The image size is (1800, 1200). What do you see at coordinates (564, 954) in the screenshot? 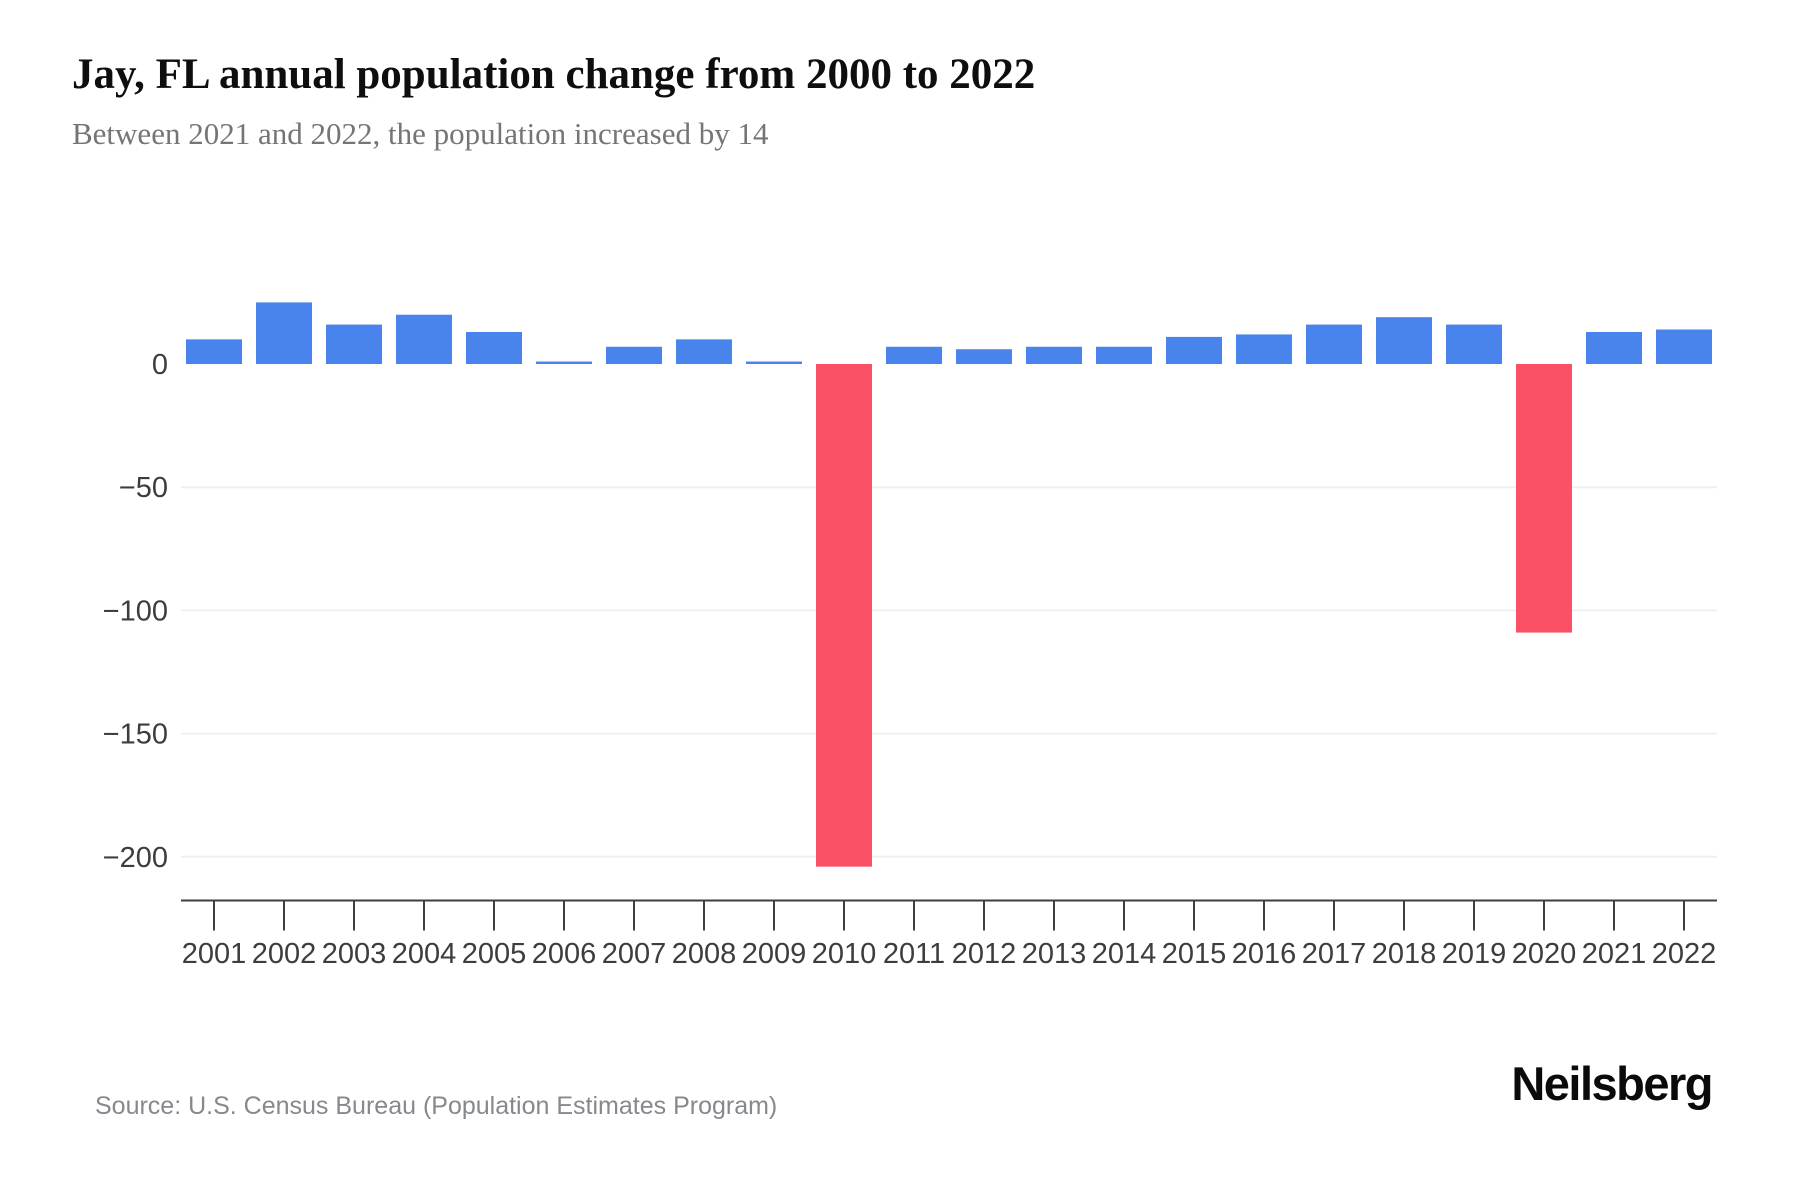
I see `x-tick-label: 2006` at bounding box center [564, 954].